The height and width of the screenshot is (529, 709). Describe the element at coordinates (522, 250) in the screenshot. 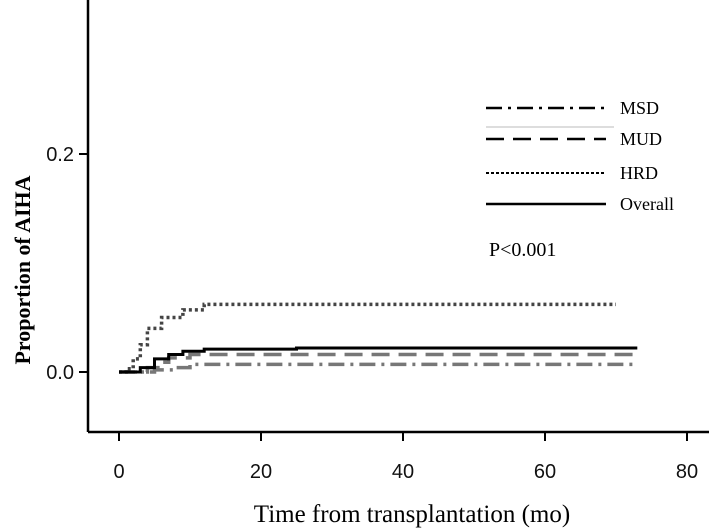

I see `p-value-annotation: P<0.001` at that location.